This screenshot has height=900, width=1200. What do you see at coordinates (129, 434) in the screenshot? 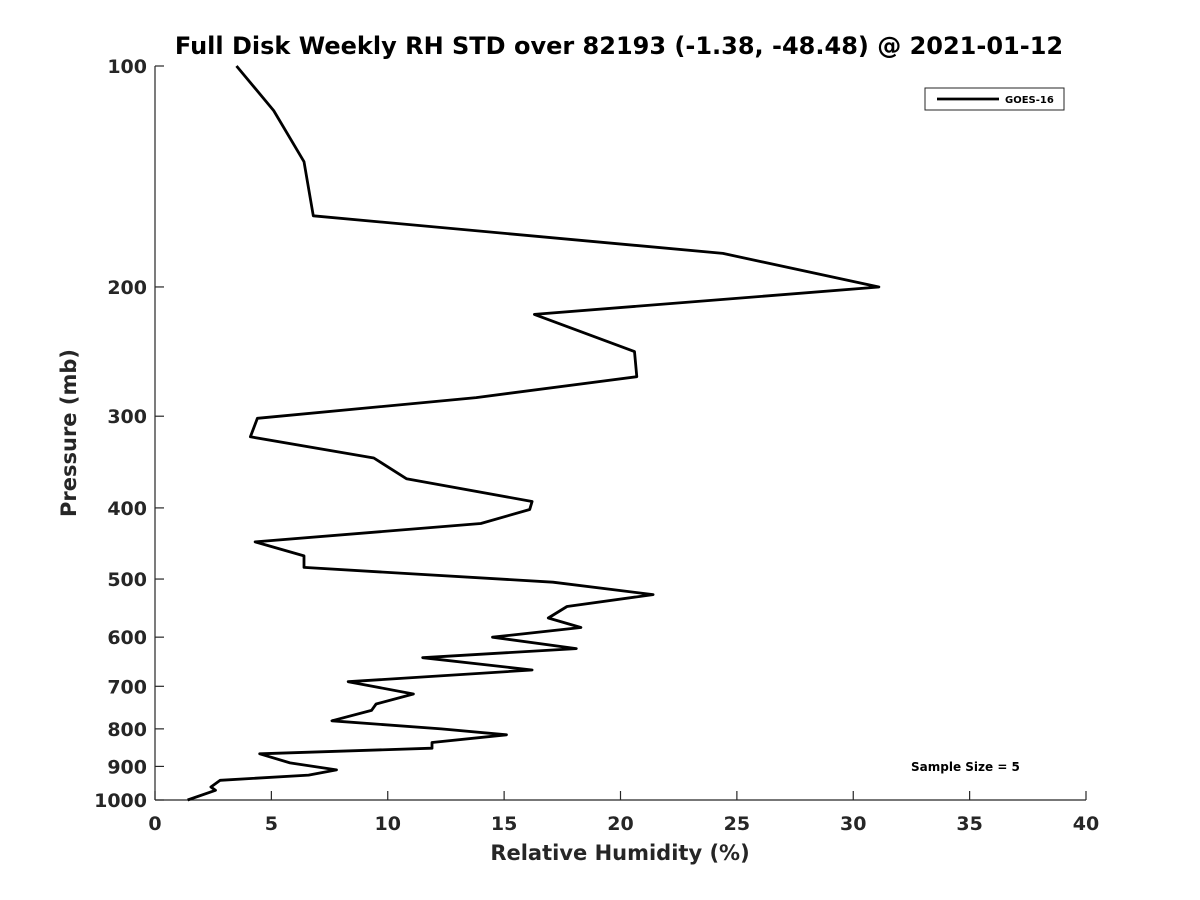
I see `y-ticks: 100 200 300 400 500 600 700 800 900 1000` at bounding box center [129, 434].